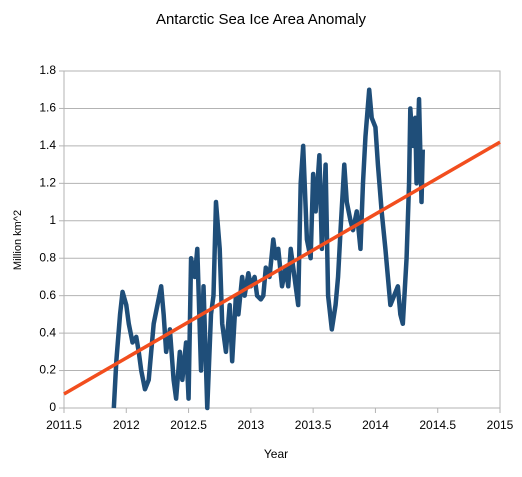 Image resolution: width=522 pixels, height=477 pixels. What do you see at coordinates (126, 425) in the screenshot?
I see `x-tick-label: 2012` at bounding box center [126, 425].